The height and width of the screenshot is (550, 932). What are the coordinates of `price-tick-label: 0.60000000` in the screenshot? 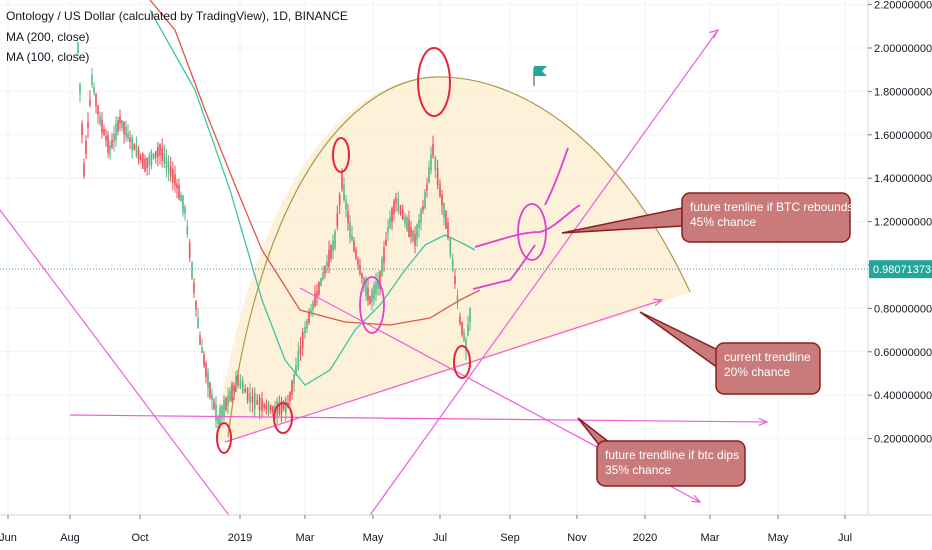 It's located at (903, 353).